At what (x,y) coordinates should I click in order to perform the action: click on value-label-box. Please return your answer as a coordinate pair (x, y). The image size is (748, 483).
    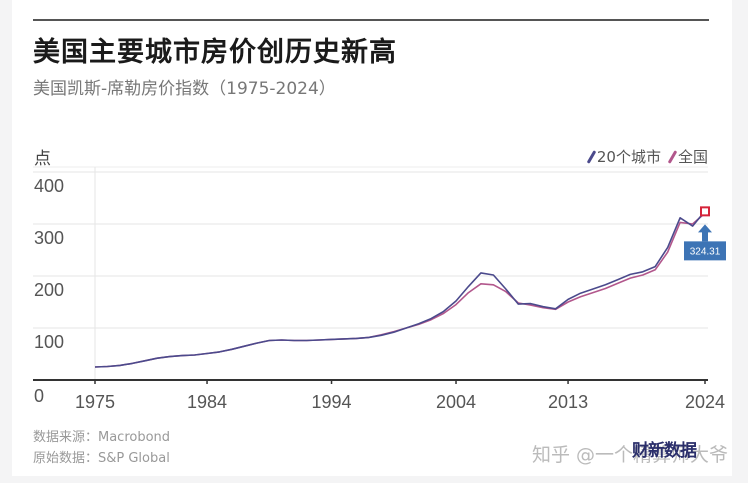
    Looking at the image, I should click on (705, 251).